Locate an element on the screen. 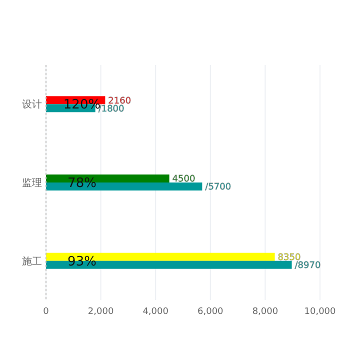 The image size is (350, 350). data-label: 4500 is located at coordinates (184, 179).